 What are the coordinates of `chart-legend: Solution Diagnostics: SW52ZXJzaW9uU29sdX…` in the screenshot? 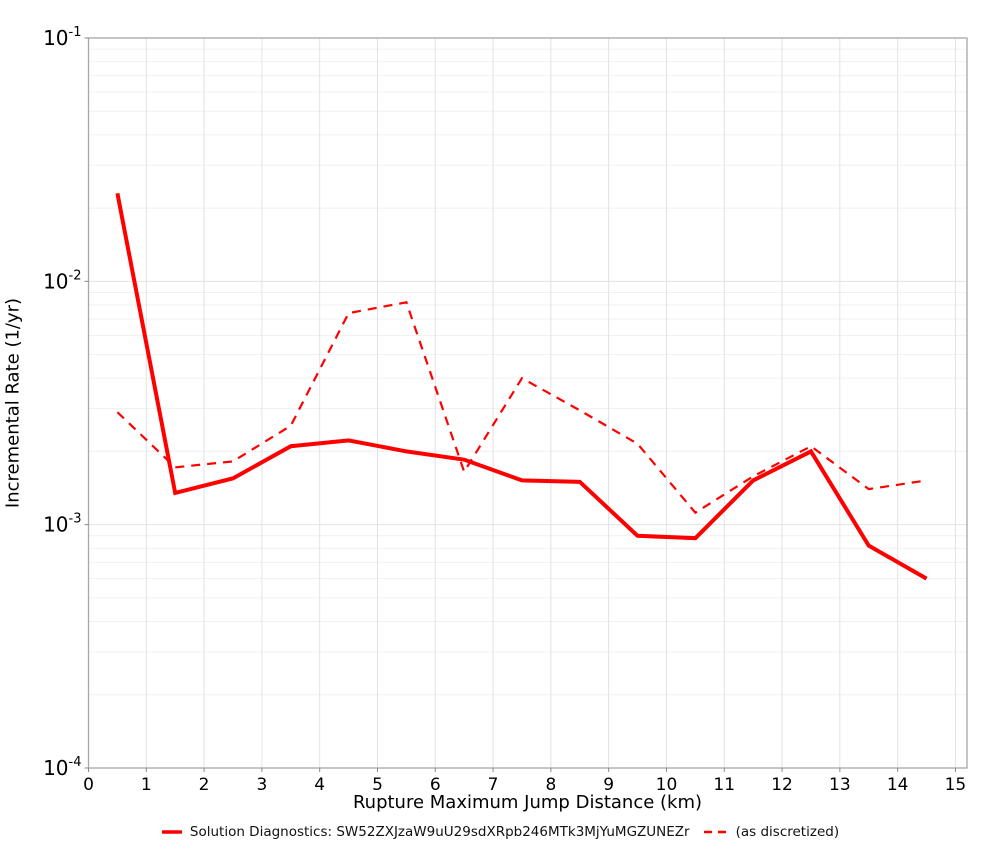 It's located at (500, 832).